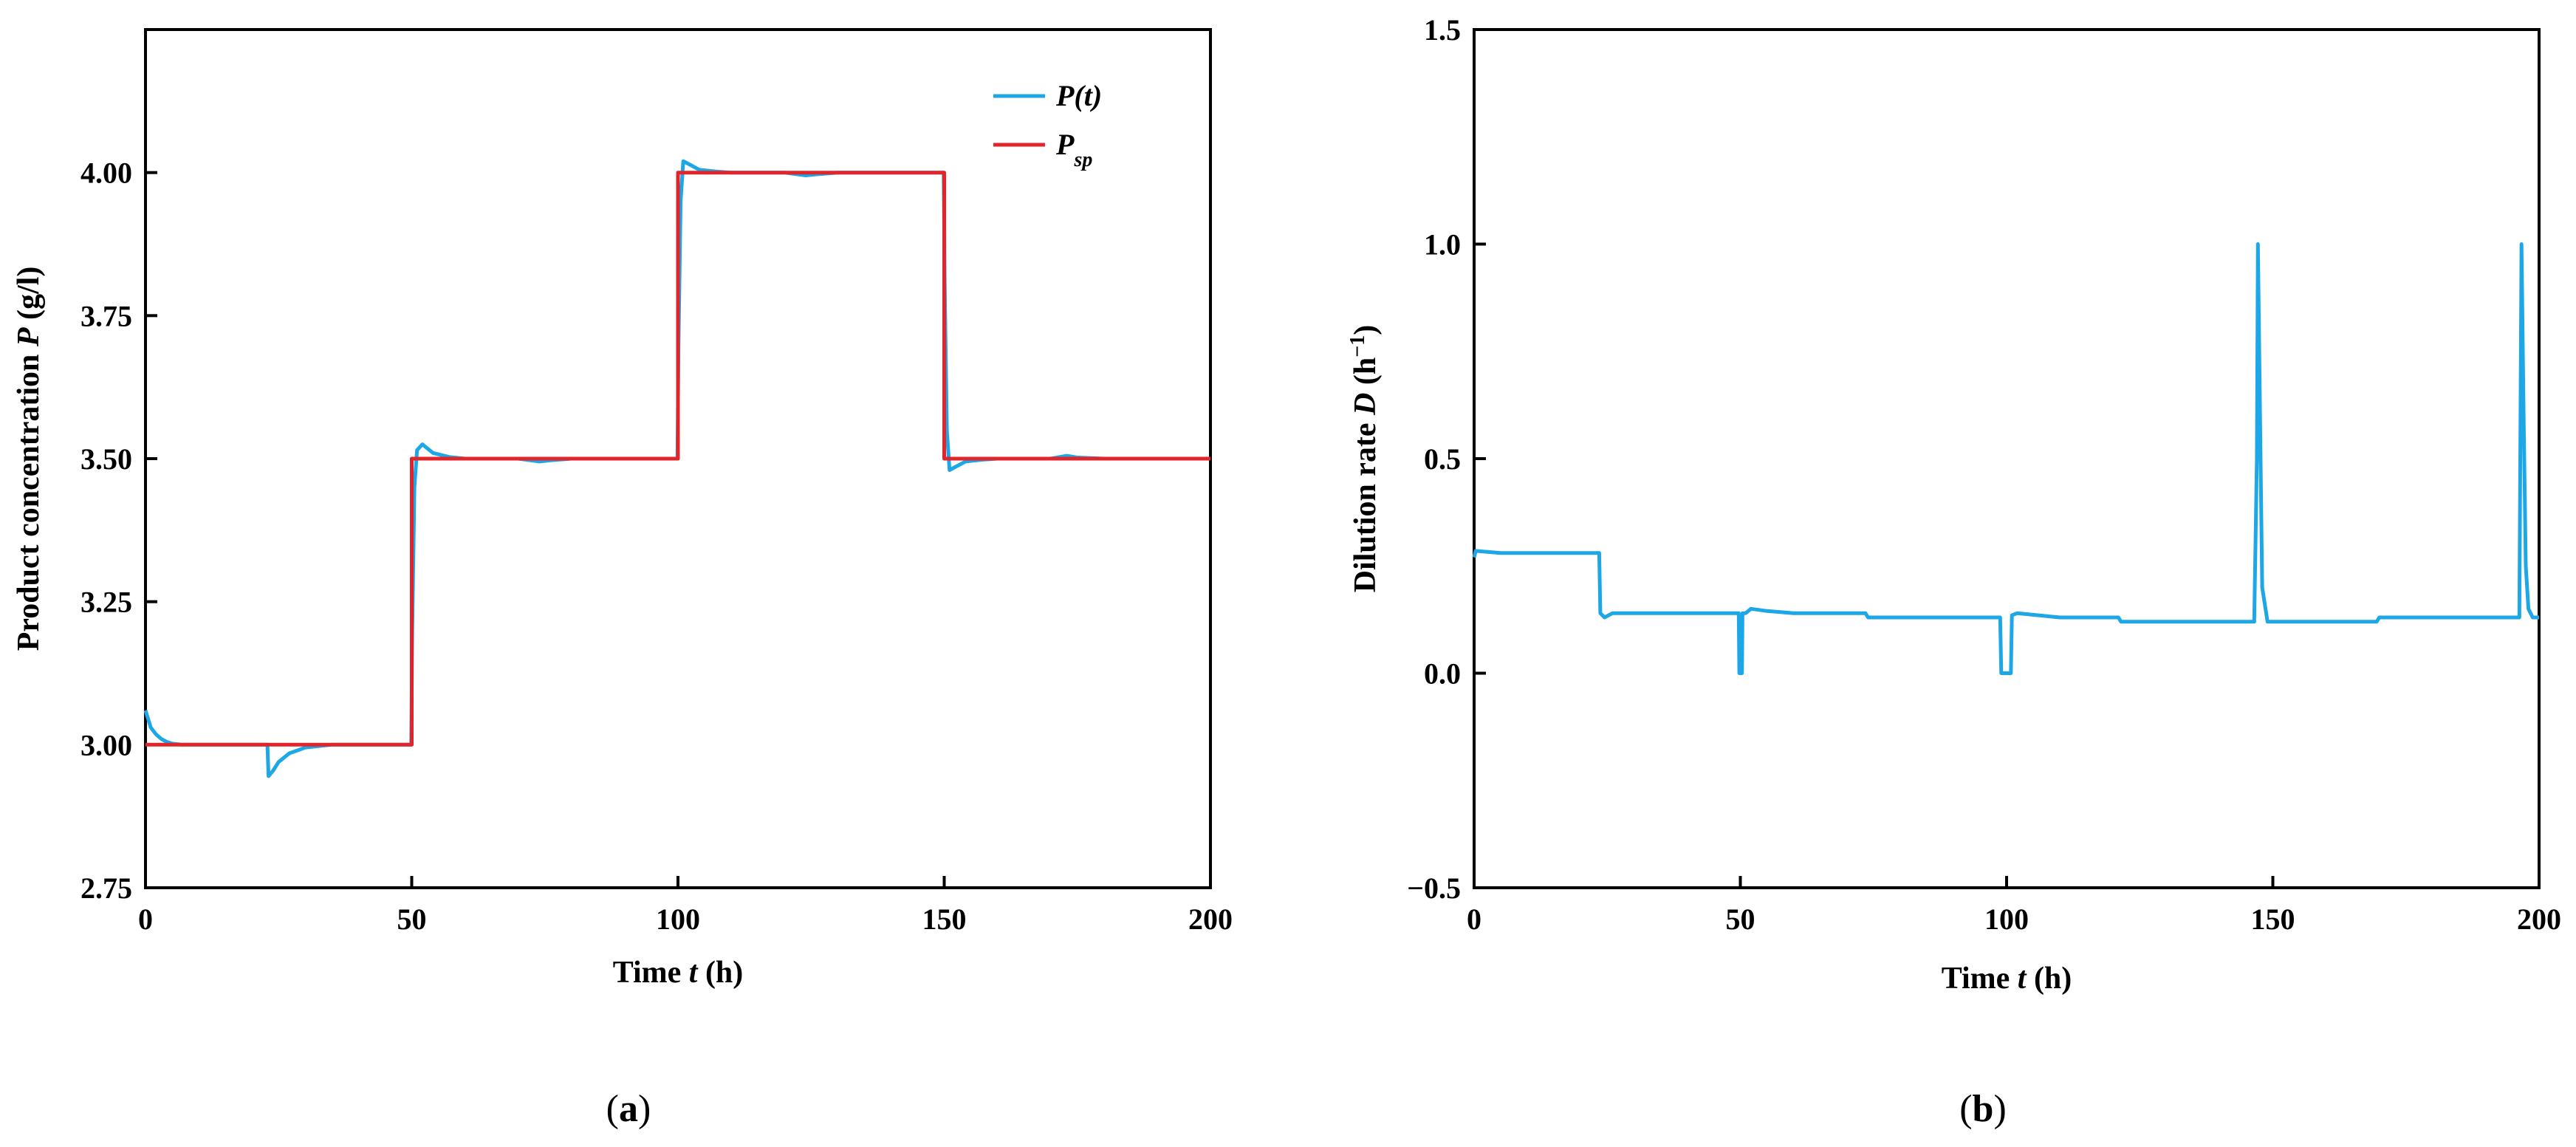 The height and width of the screenshot is (1147, 2576). What do you see at coordinates (1078, 96) in the screenshot?
I see `legend-label-pt: P(t)` at bounding box center [1078, 96].